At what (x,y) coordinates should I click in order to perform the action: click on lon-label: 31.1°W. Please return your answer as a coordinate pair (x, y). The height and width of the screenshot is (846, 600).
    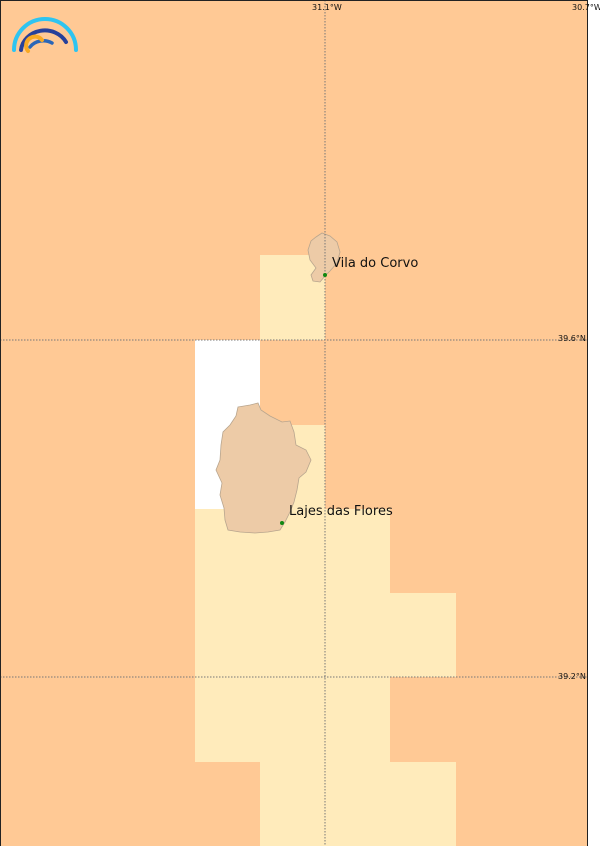
    Looking at the image, I should click on (327, 7).